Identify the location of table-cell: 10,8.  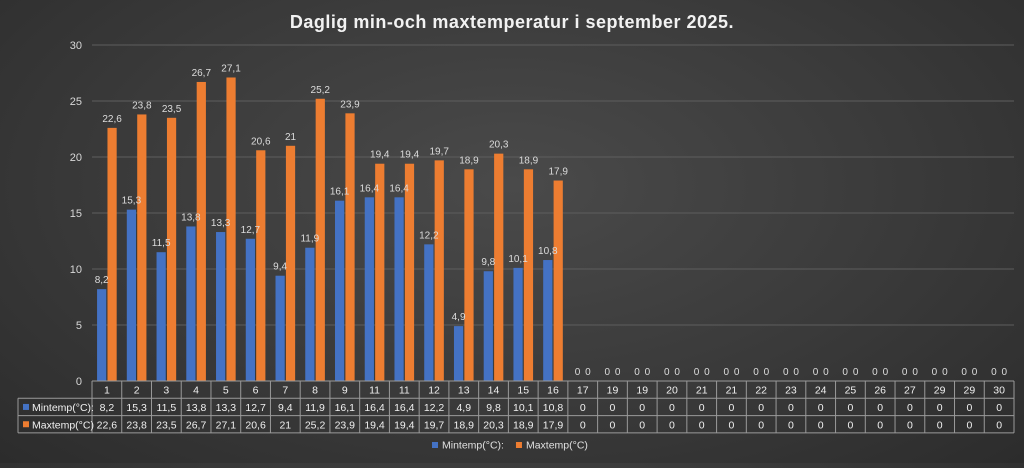
(553, 408).